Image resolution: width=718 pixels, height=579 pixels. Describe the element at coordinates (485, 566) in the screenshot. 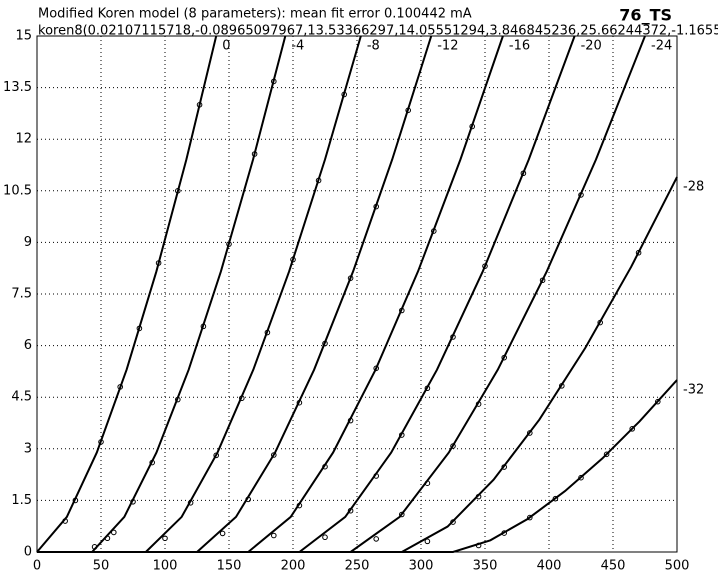

I see `x-tick-label: 350` at that location.